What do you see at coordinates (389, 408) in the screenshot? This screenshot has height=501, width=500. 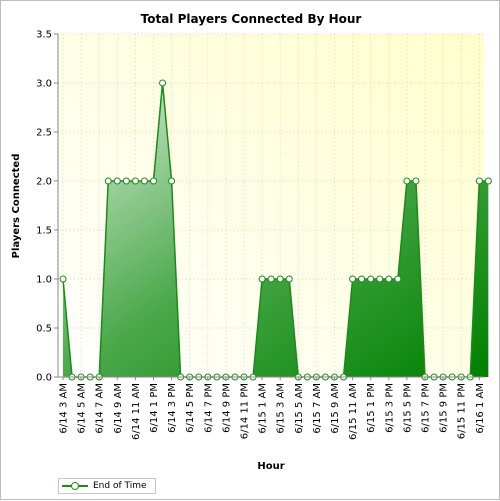 I see `x-tick-label: 6/15 3 PM` at bounding box center [389, 408].